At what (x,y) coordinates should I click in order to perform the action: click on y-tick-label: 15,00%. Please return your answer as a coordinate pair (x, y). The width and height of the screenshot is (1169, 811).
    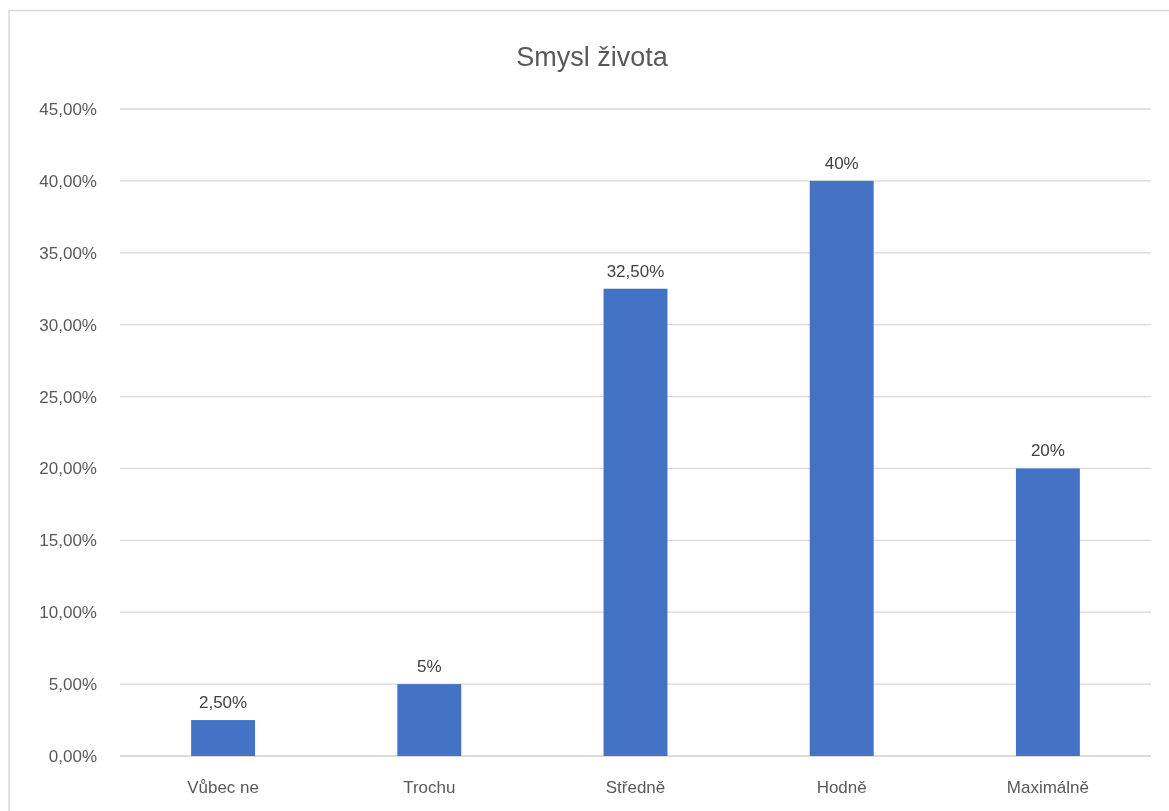
    Looking at the image, I should click on (68, 541).